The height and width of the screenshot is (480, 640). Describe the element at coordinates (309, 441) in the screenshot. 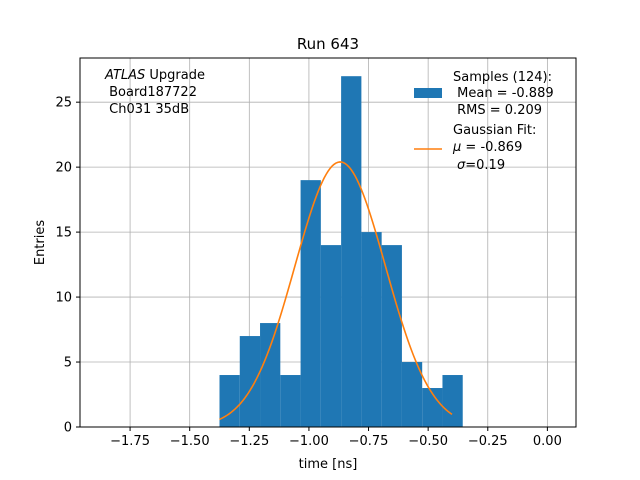

I see `x-tick-label: −1.00` at that location.